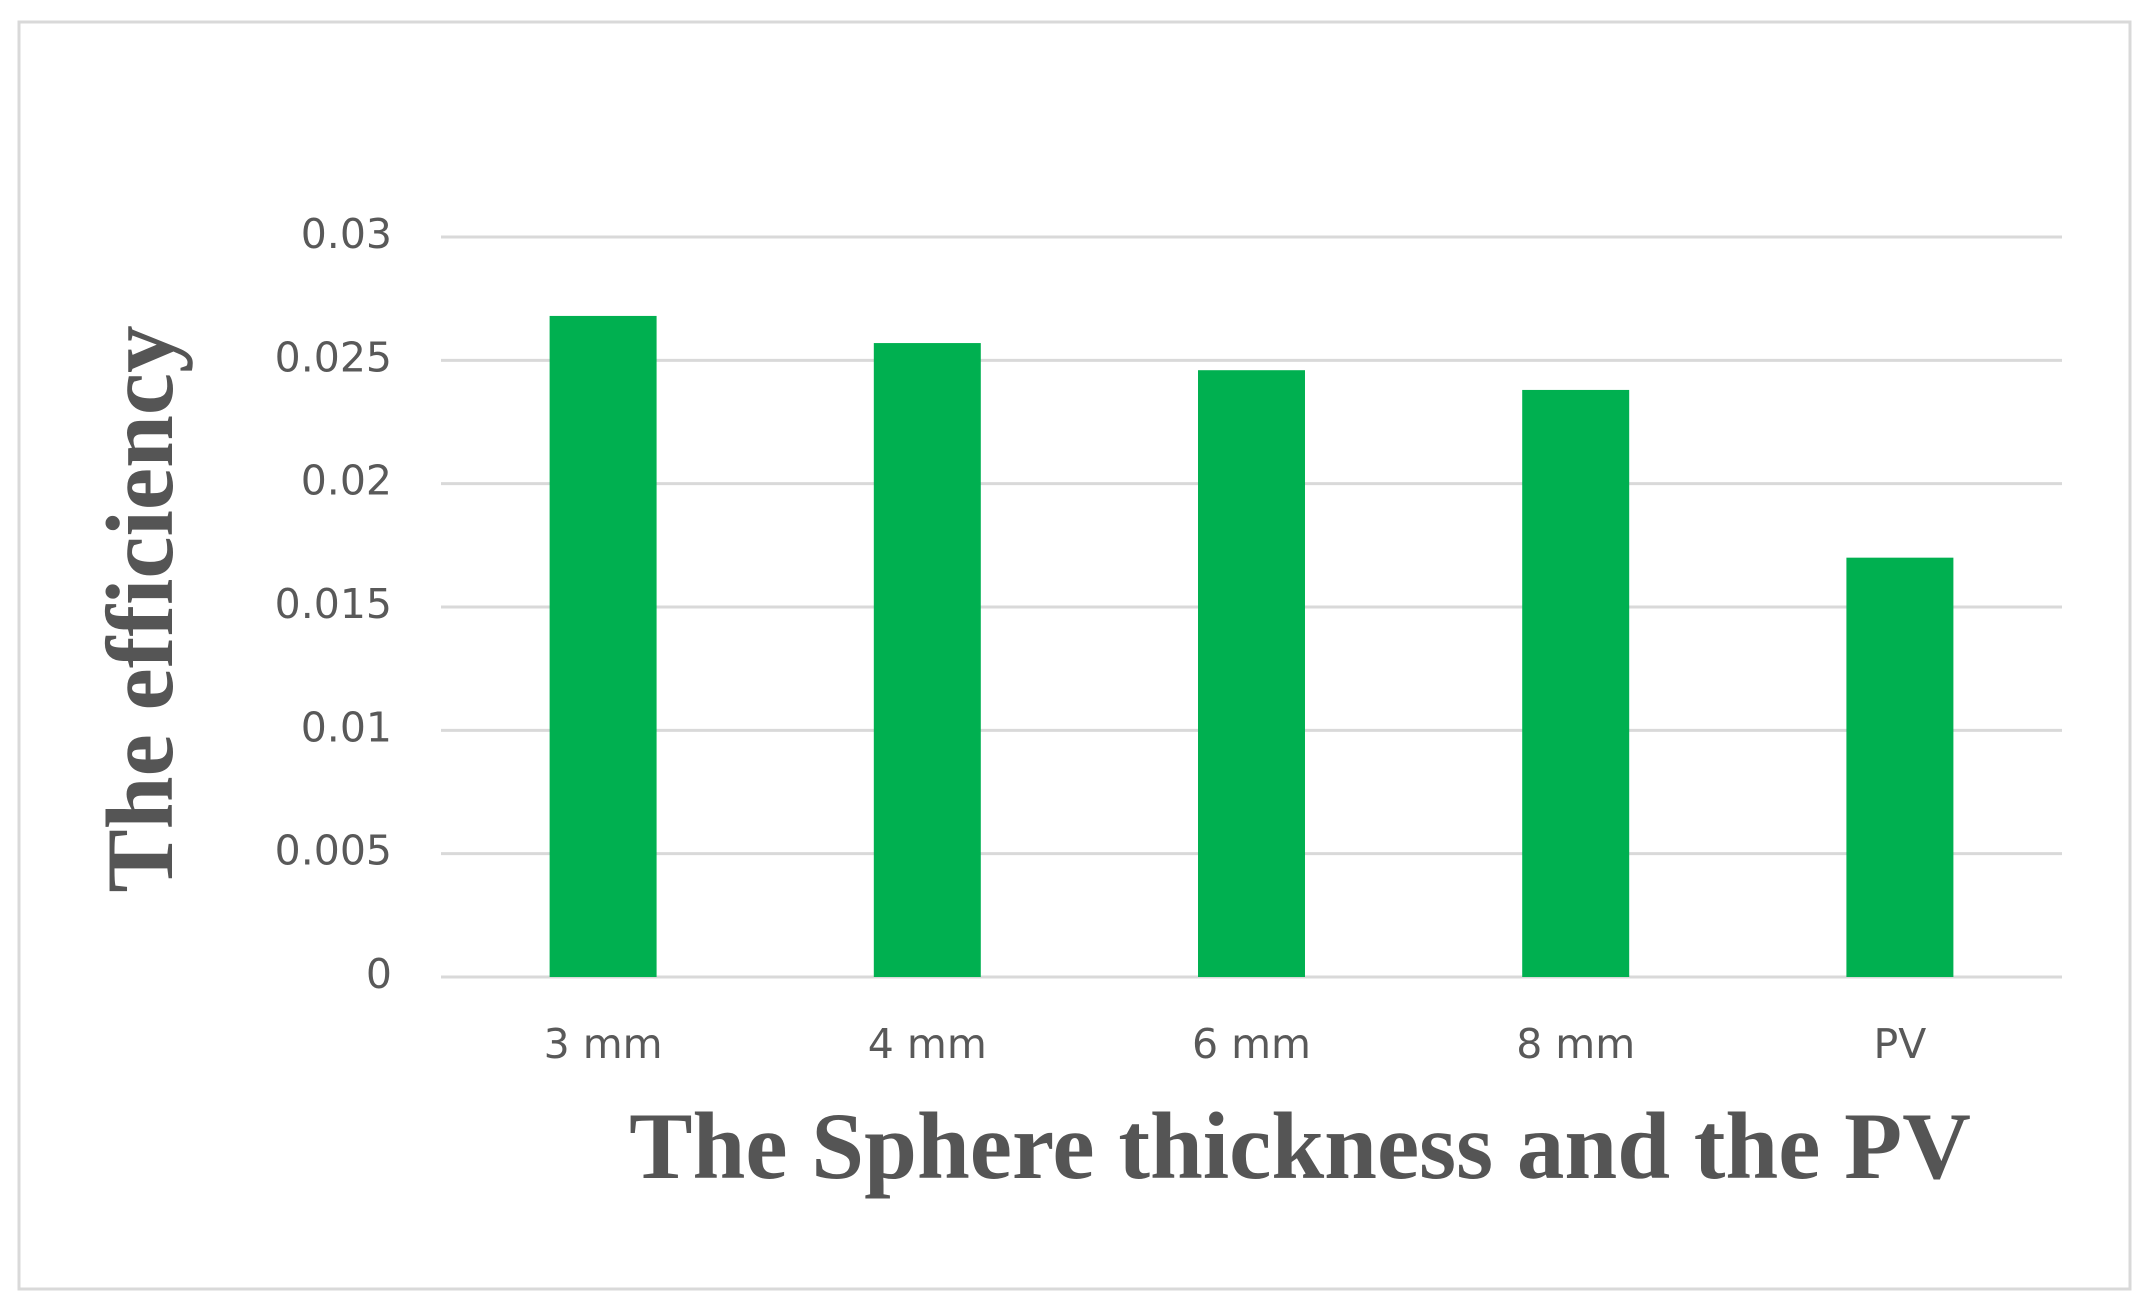  What do you see at coordinates (1251, 1044) in the screenshot?
I see `x-tick-label: 6 mm` at bounding box center [1251, 1044].